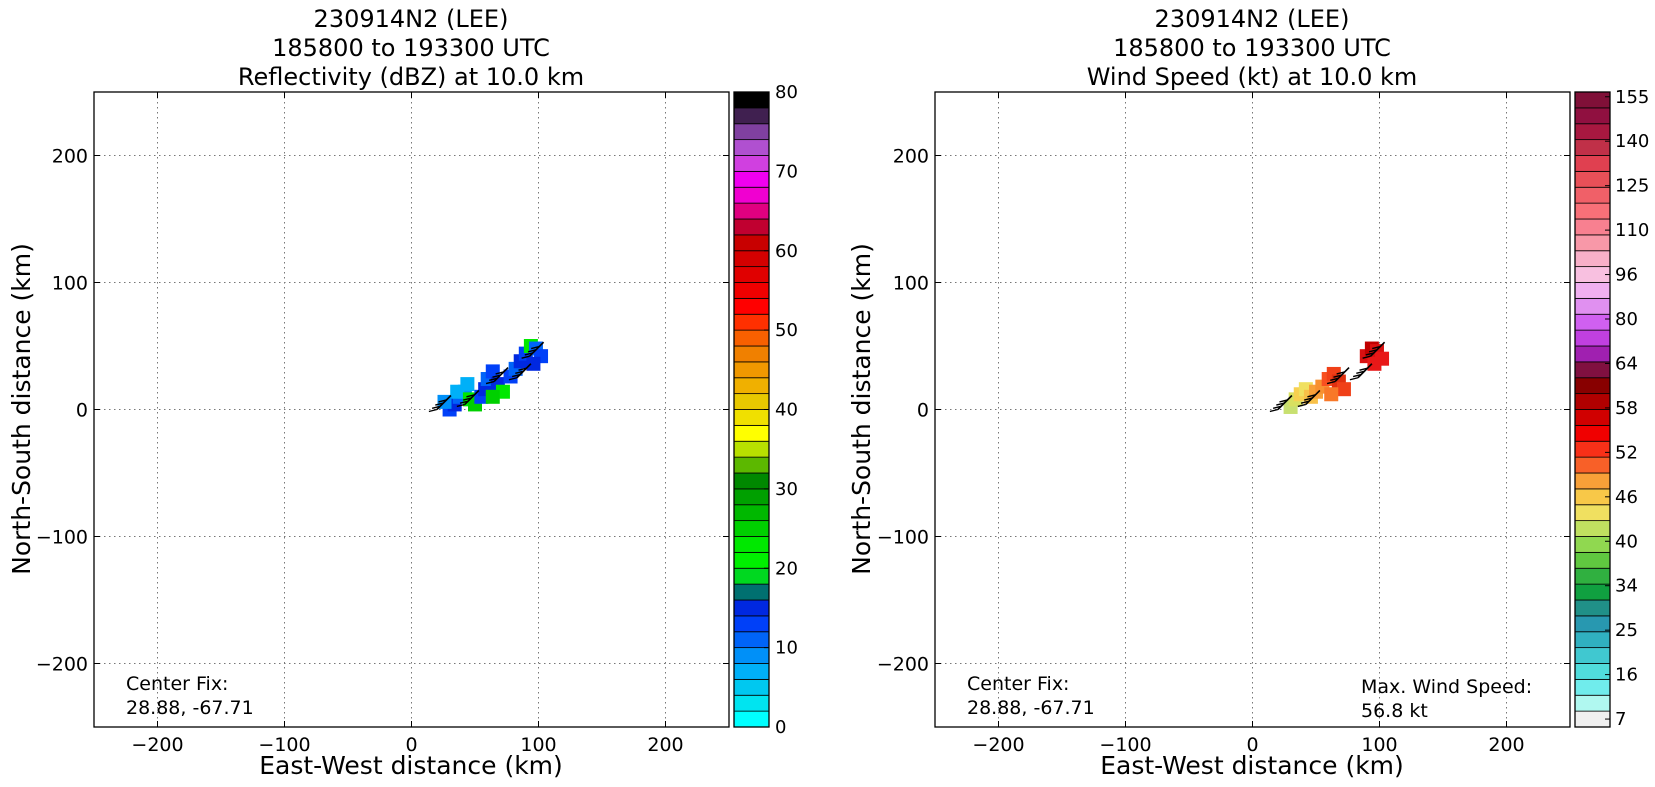  I want to click on colorbar-tick-label: 25, so click(1626, 630).